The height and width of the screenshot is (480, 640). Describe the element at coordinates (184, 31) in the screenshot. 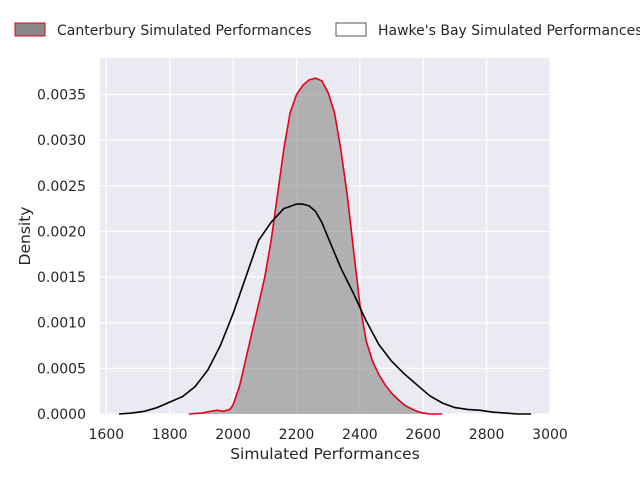

I see `legend-label-canterbury: Canterbury Simulated Performances` at that location.